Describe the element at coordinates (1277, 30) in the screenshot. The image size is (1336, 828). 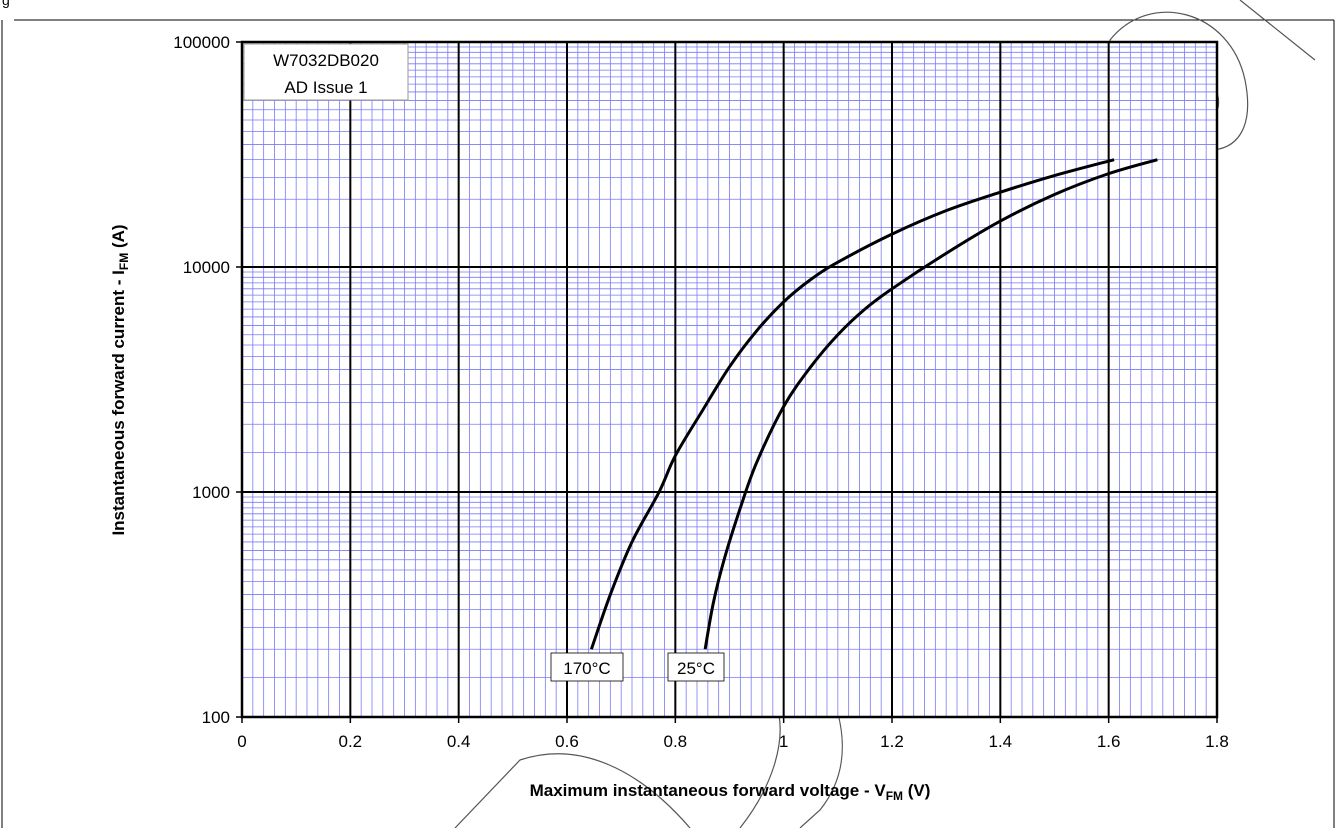
I see `watermark-a-top-right` at that location.